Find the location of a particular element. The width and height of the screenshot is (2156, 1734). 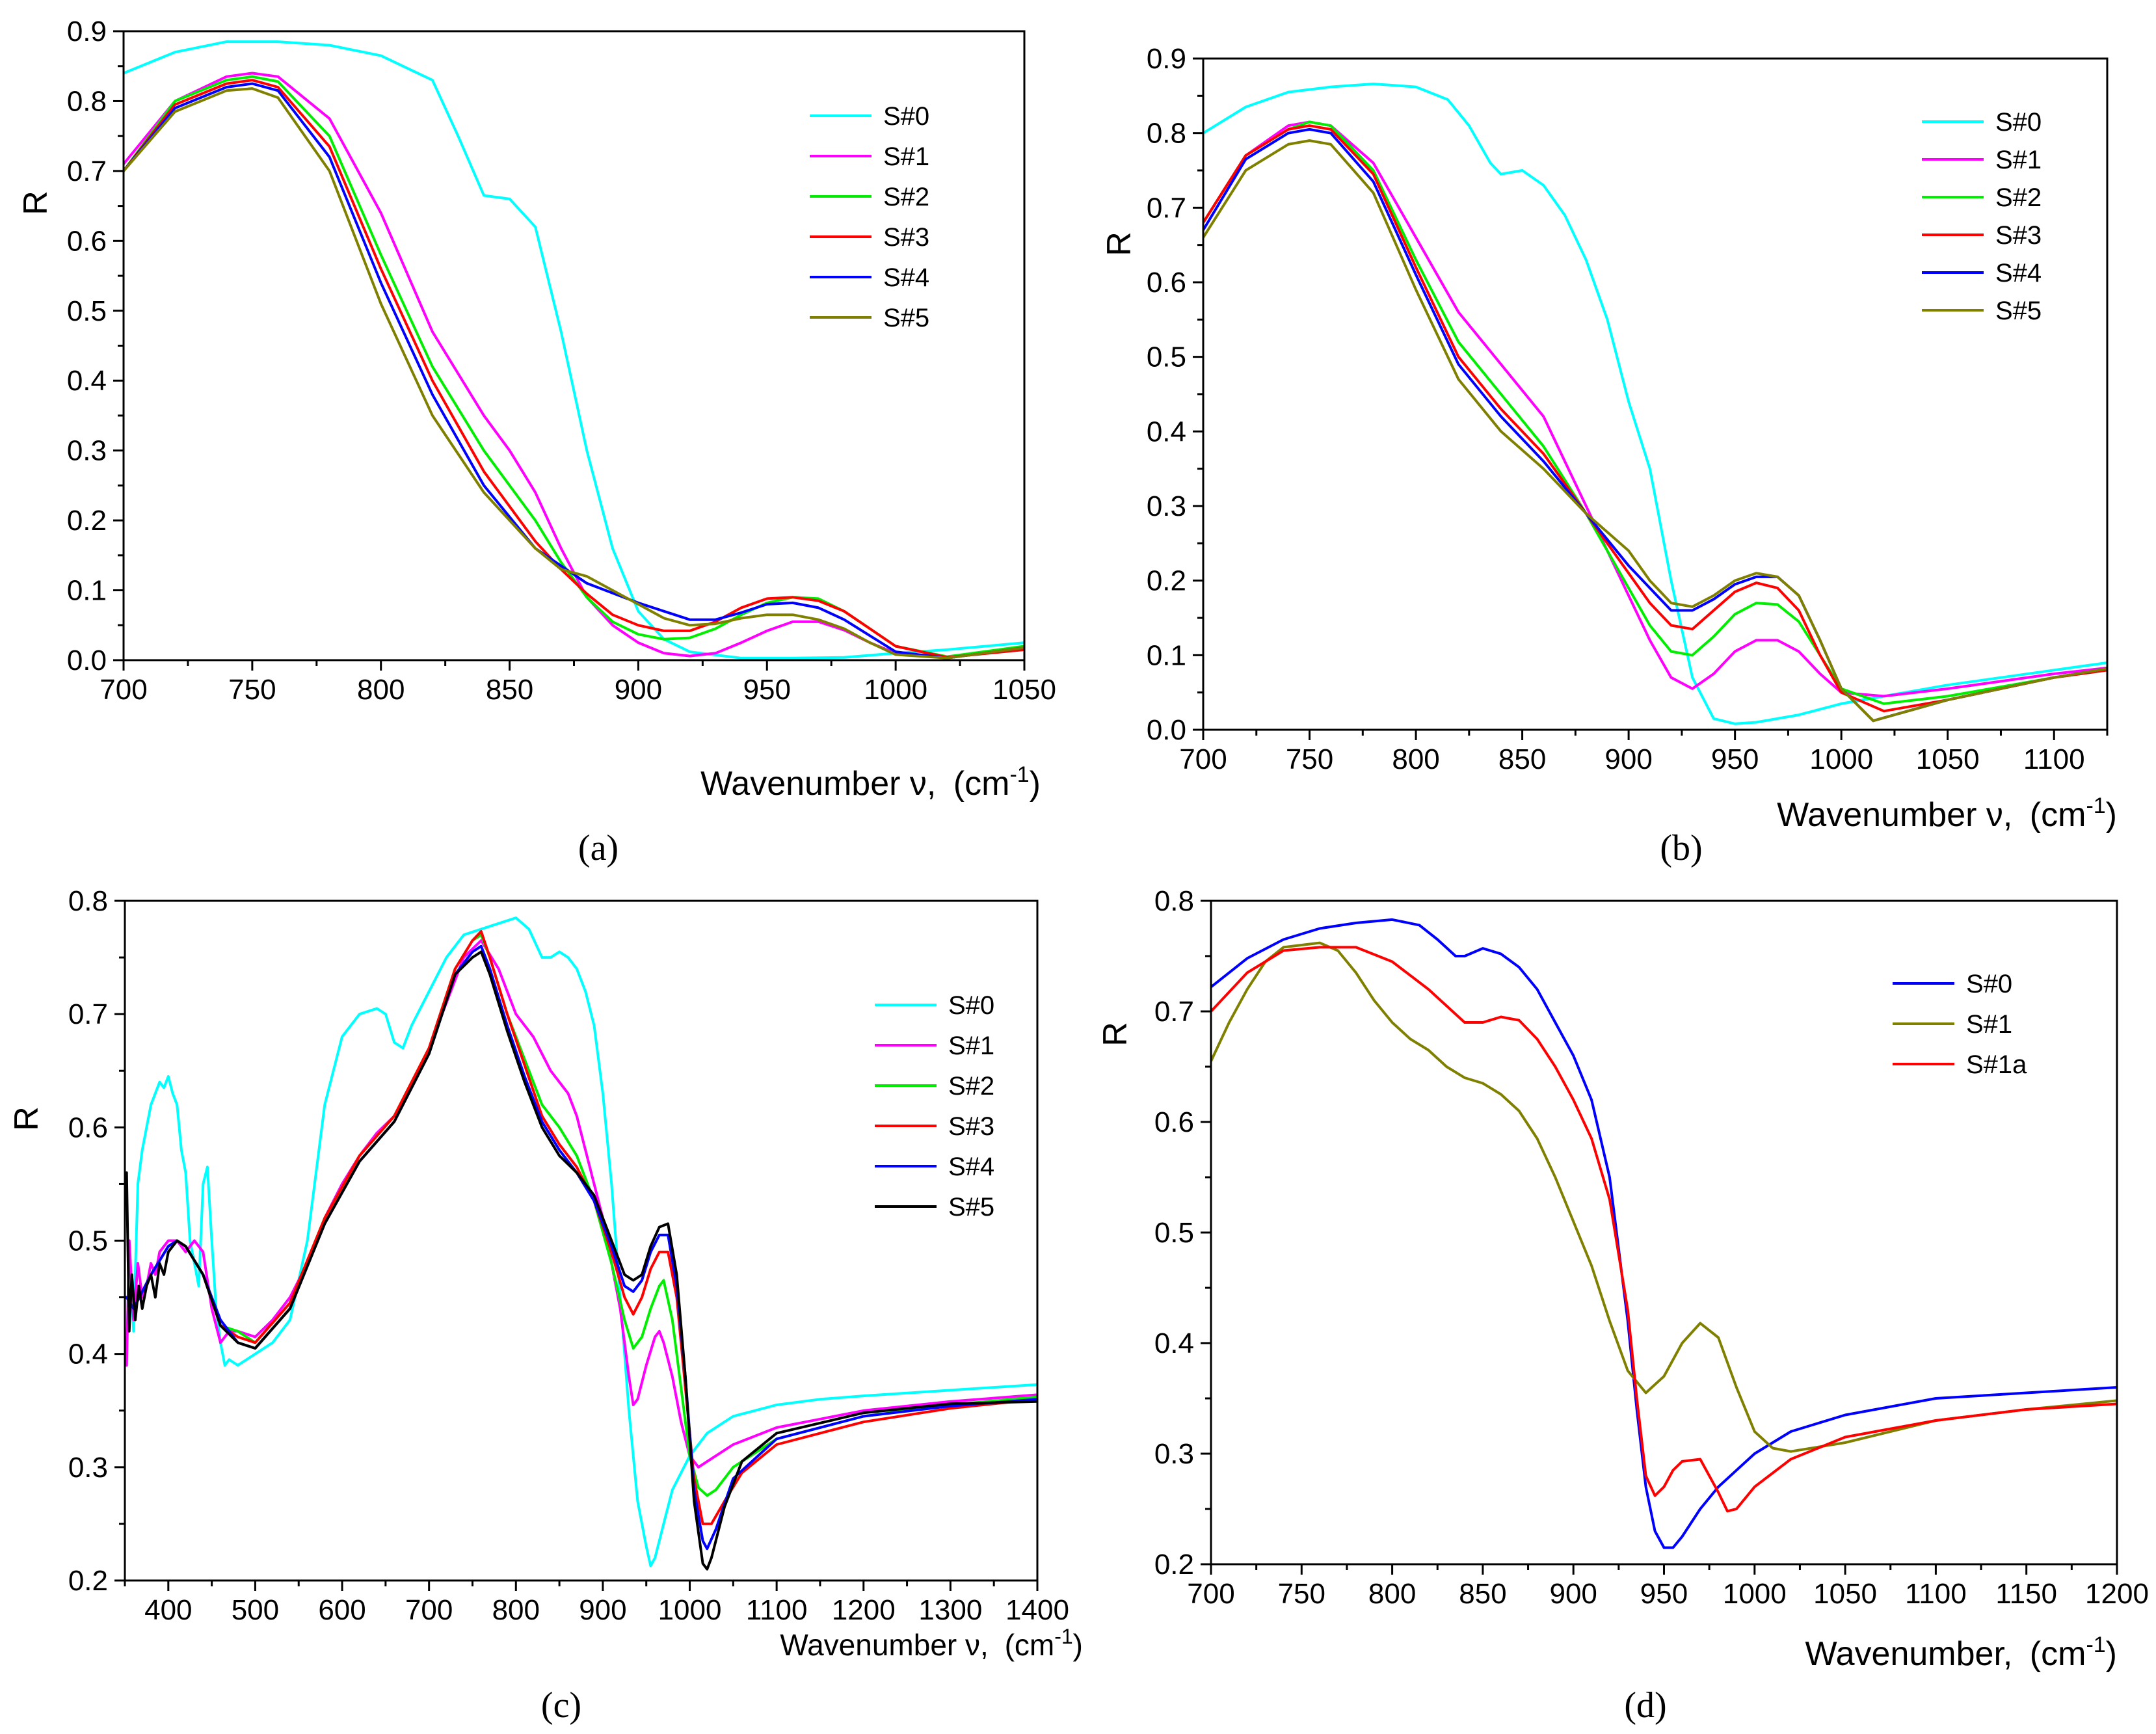

y-tick-label-b: 0.6 is located at coordinates (1166, 283).